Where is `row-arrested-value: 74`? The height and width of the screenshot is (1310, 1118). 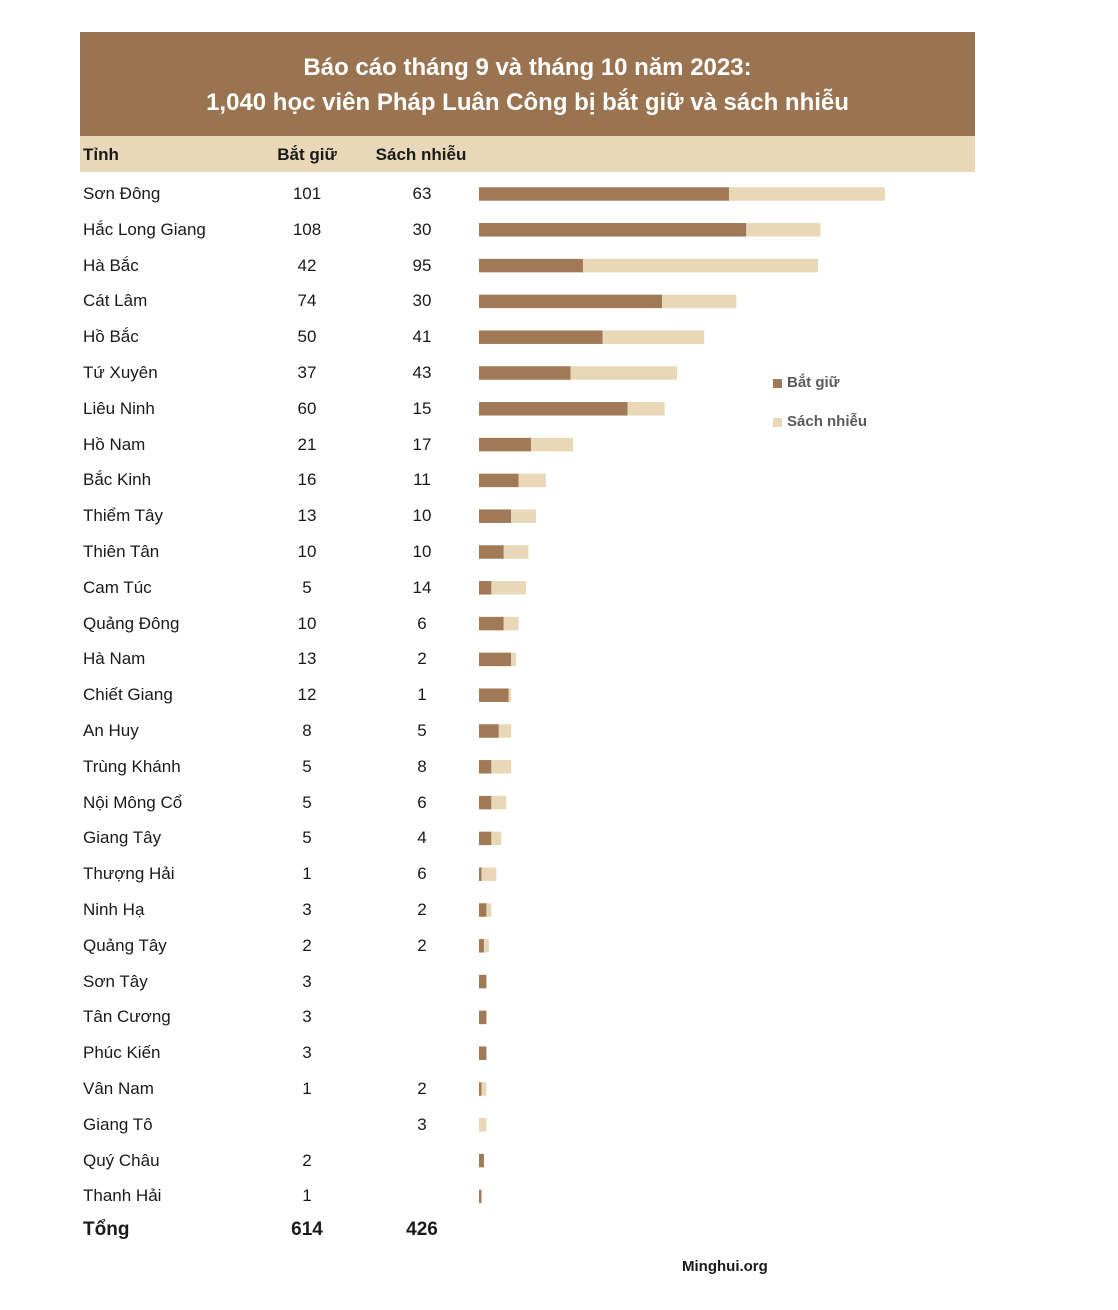 row-arrested-value: 74 is located at coordinates (307, 301).